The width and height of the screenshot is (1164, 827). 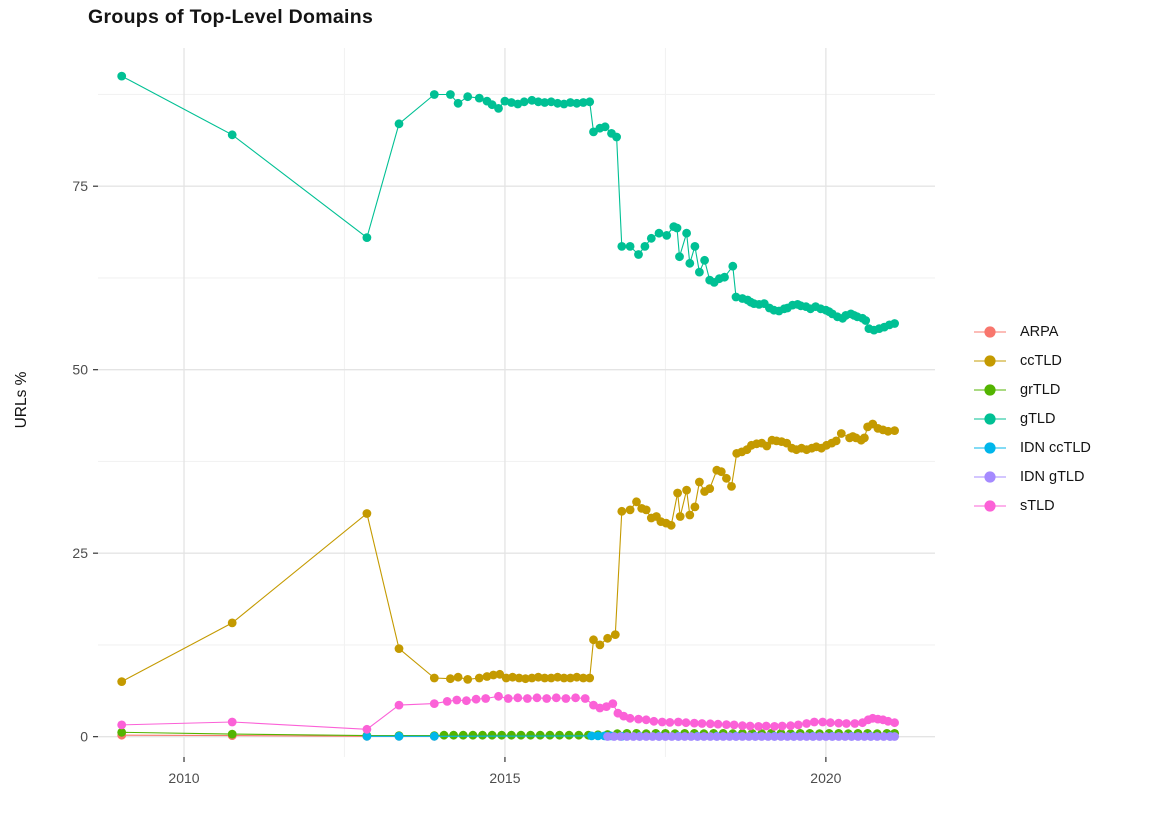 I want to click on y-tick-label: 50, so click(x=80, y=370).